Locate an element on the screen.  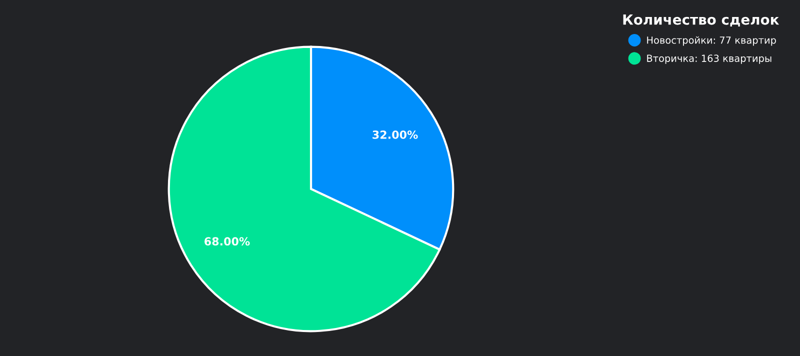
legend-label: Новостройки: 77 квартир is located at coordinates (711, 41).